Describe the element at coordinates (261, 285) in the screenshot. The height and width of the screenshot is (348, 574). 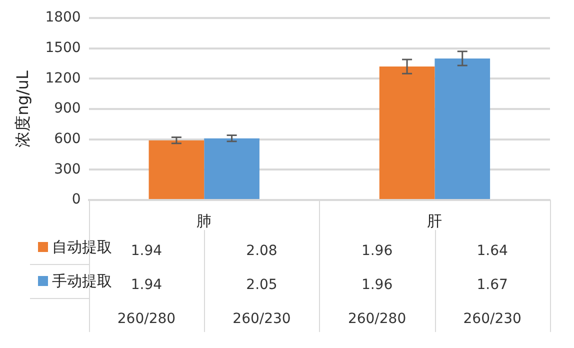
I see `text: 2.05` at that location.